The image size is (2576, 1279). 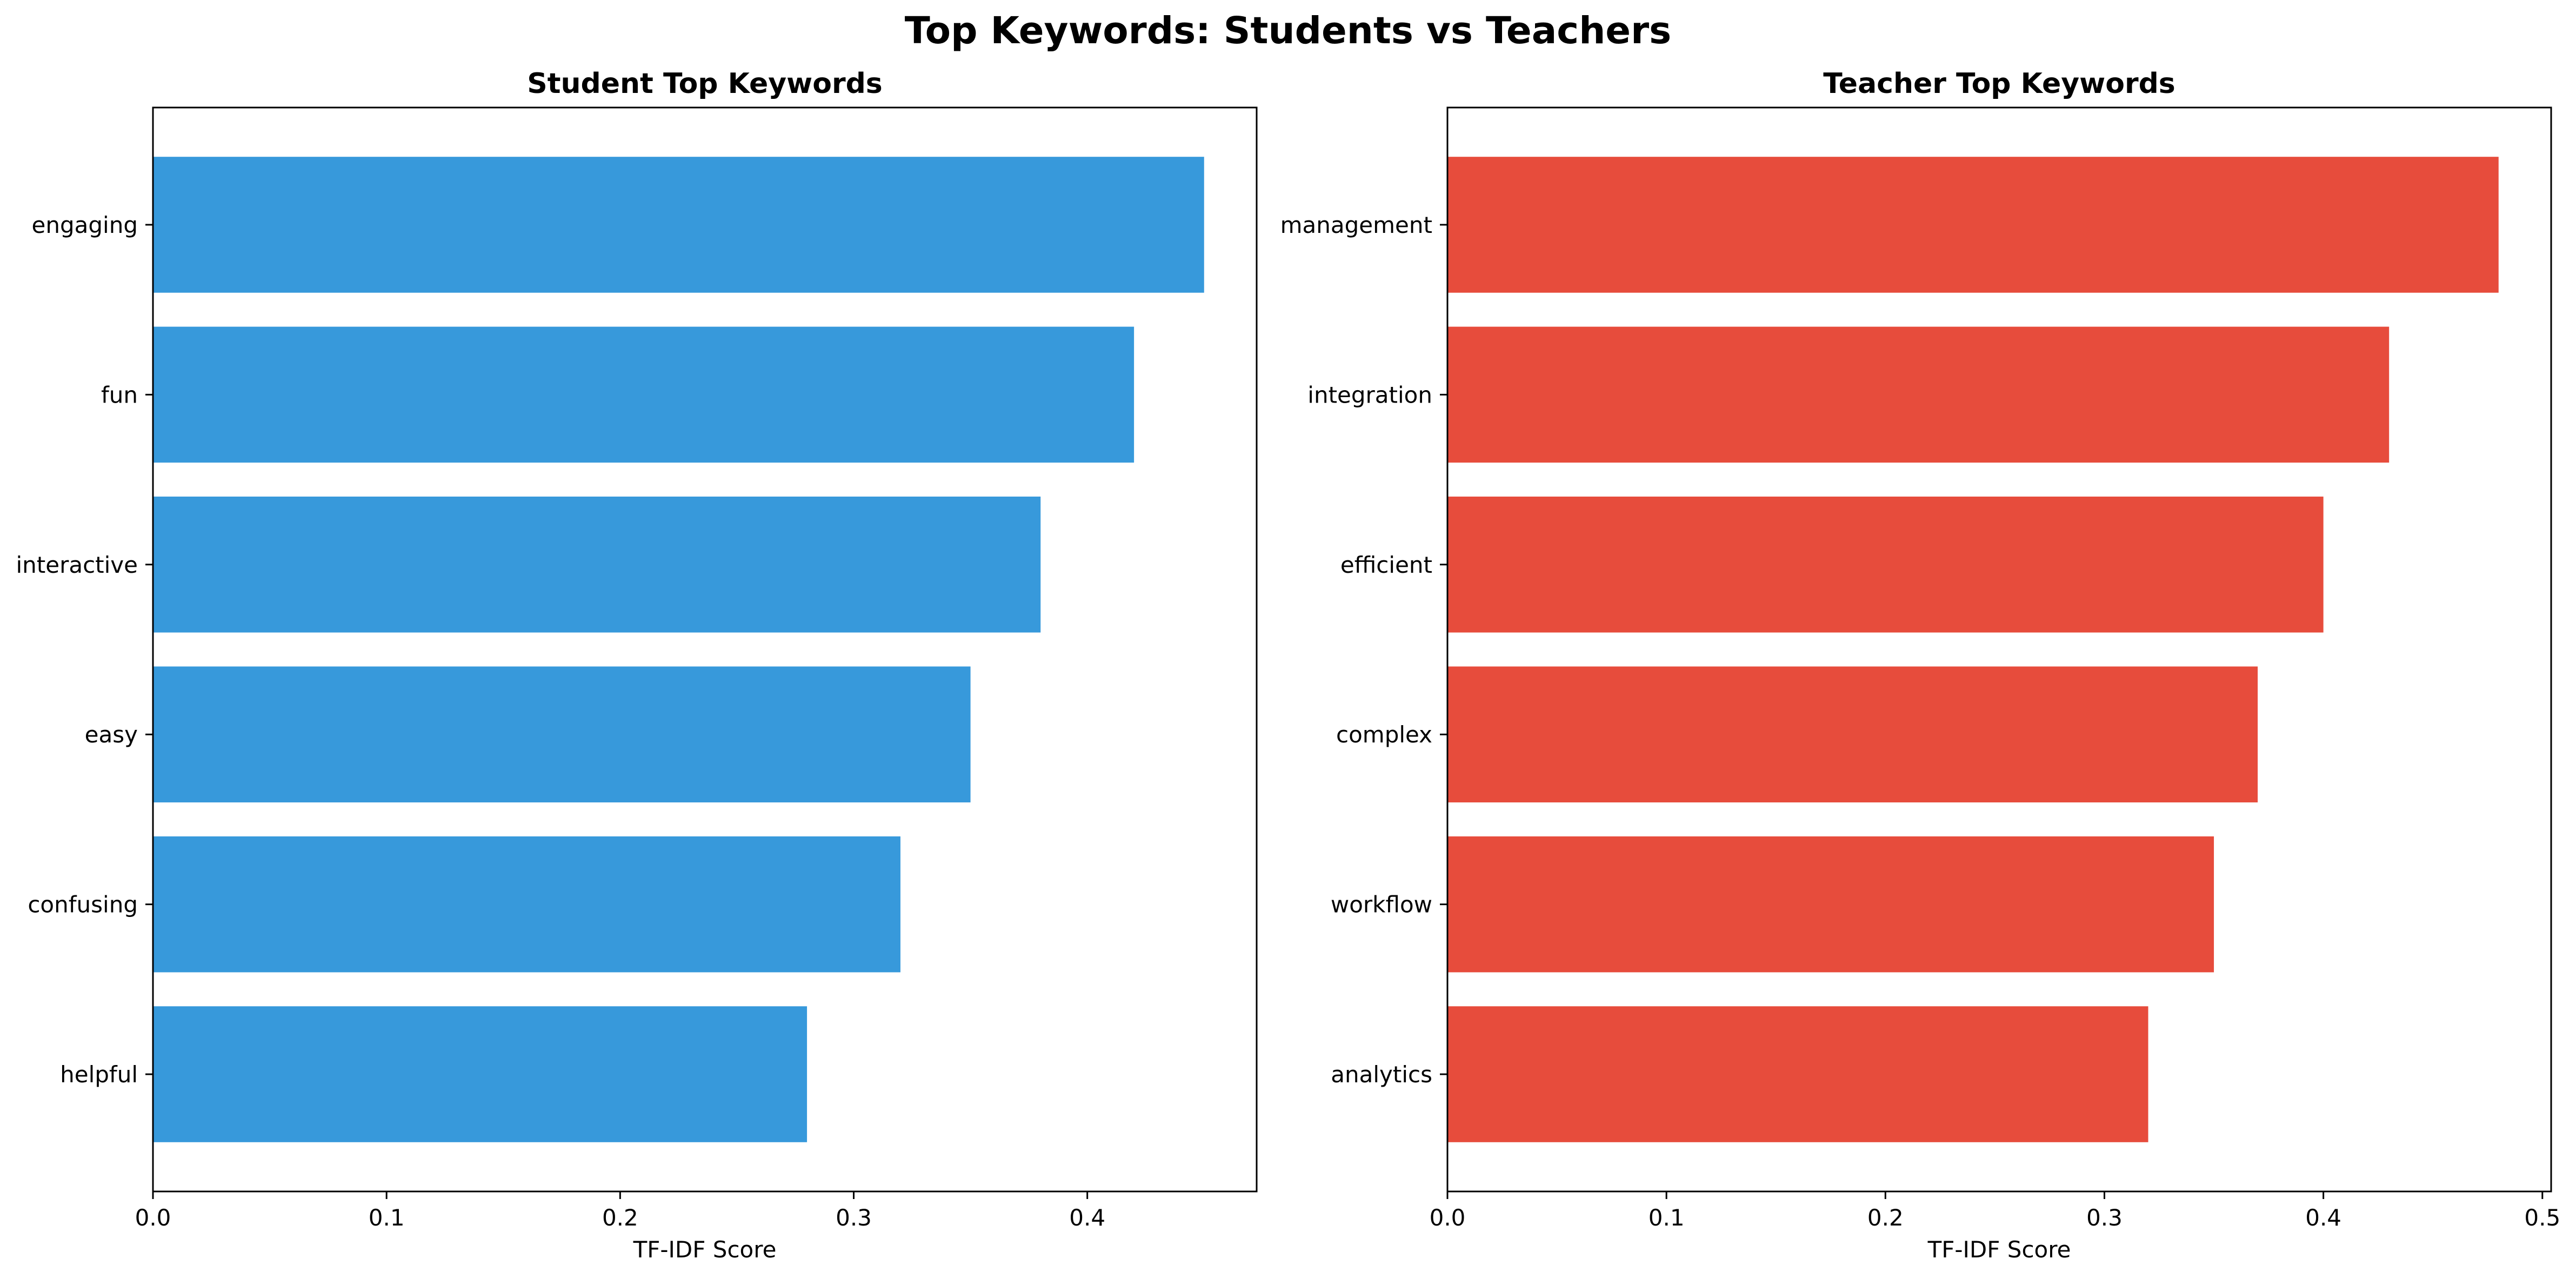 What do you see at coordinates (111, 734) in the screenshot?
I see `student-ytick-label-easy: easy` at bounding box center [111, 734].